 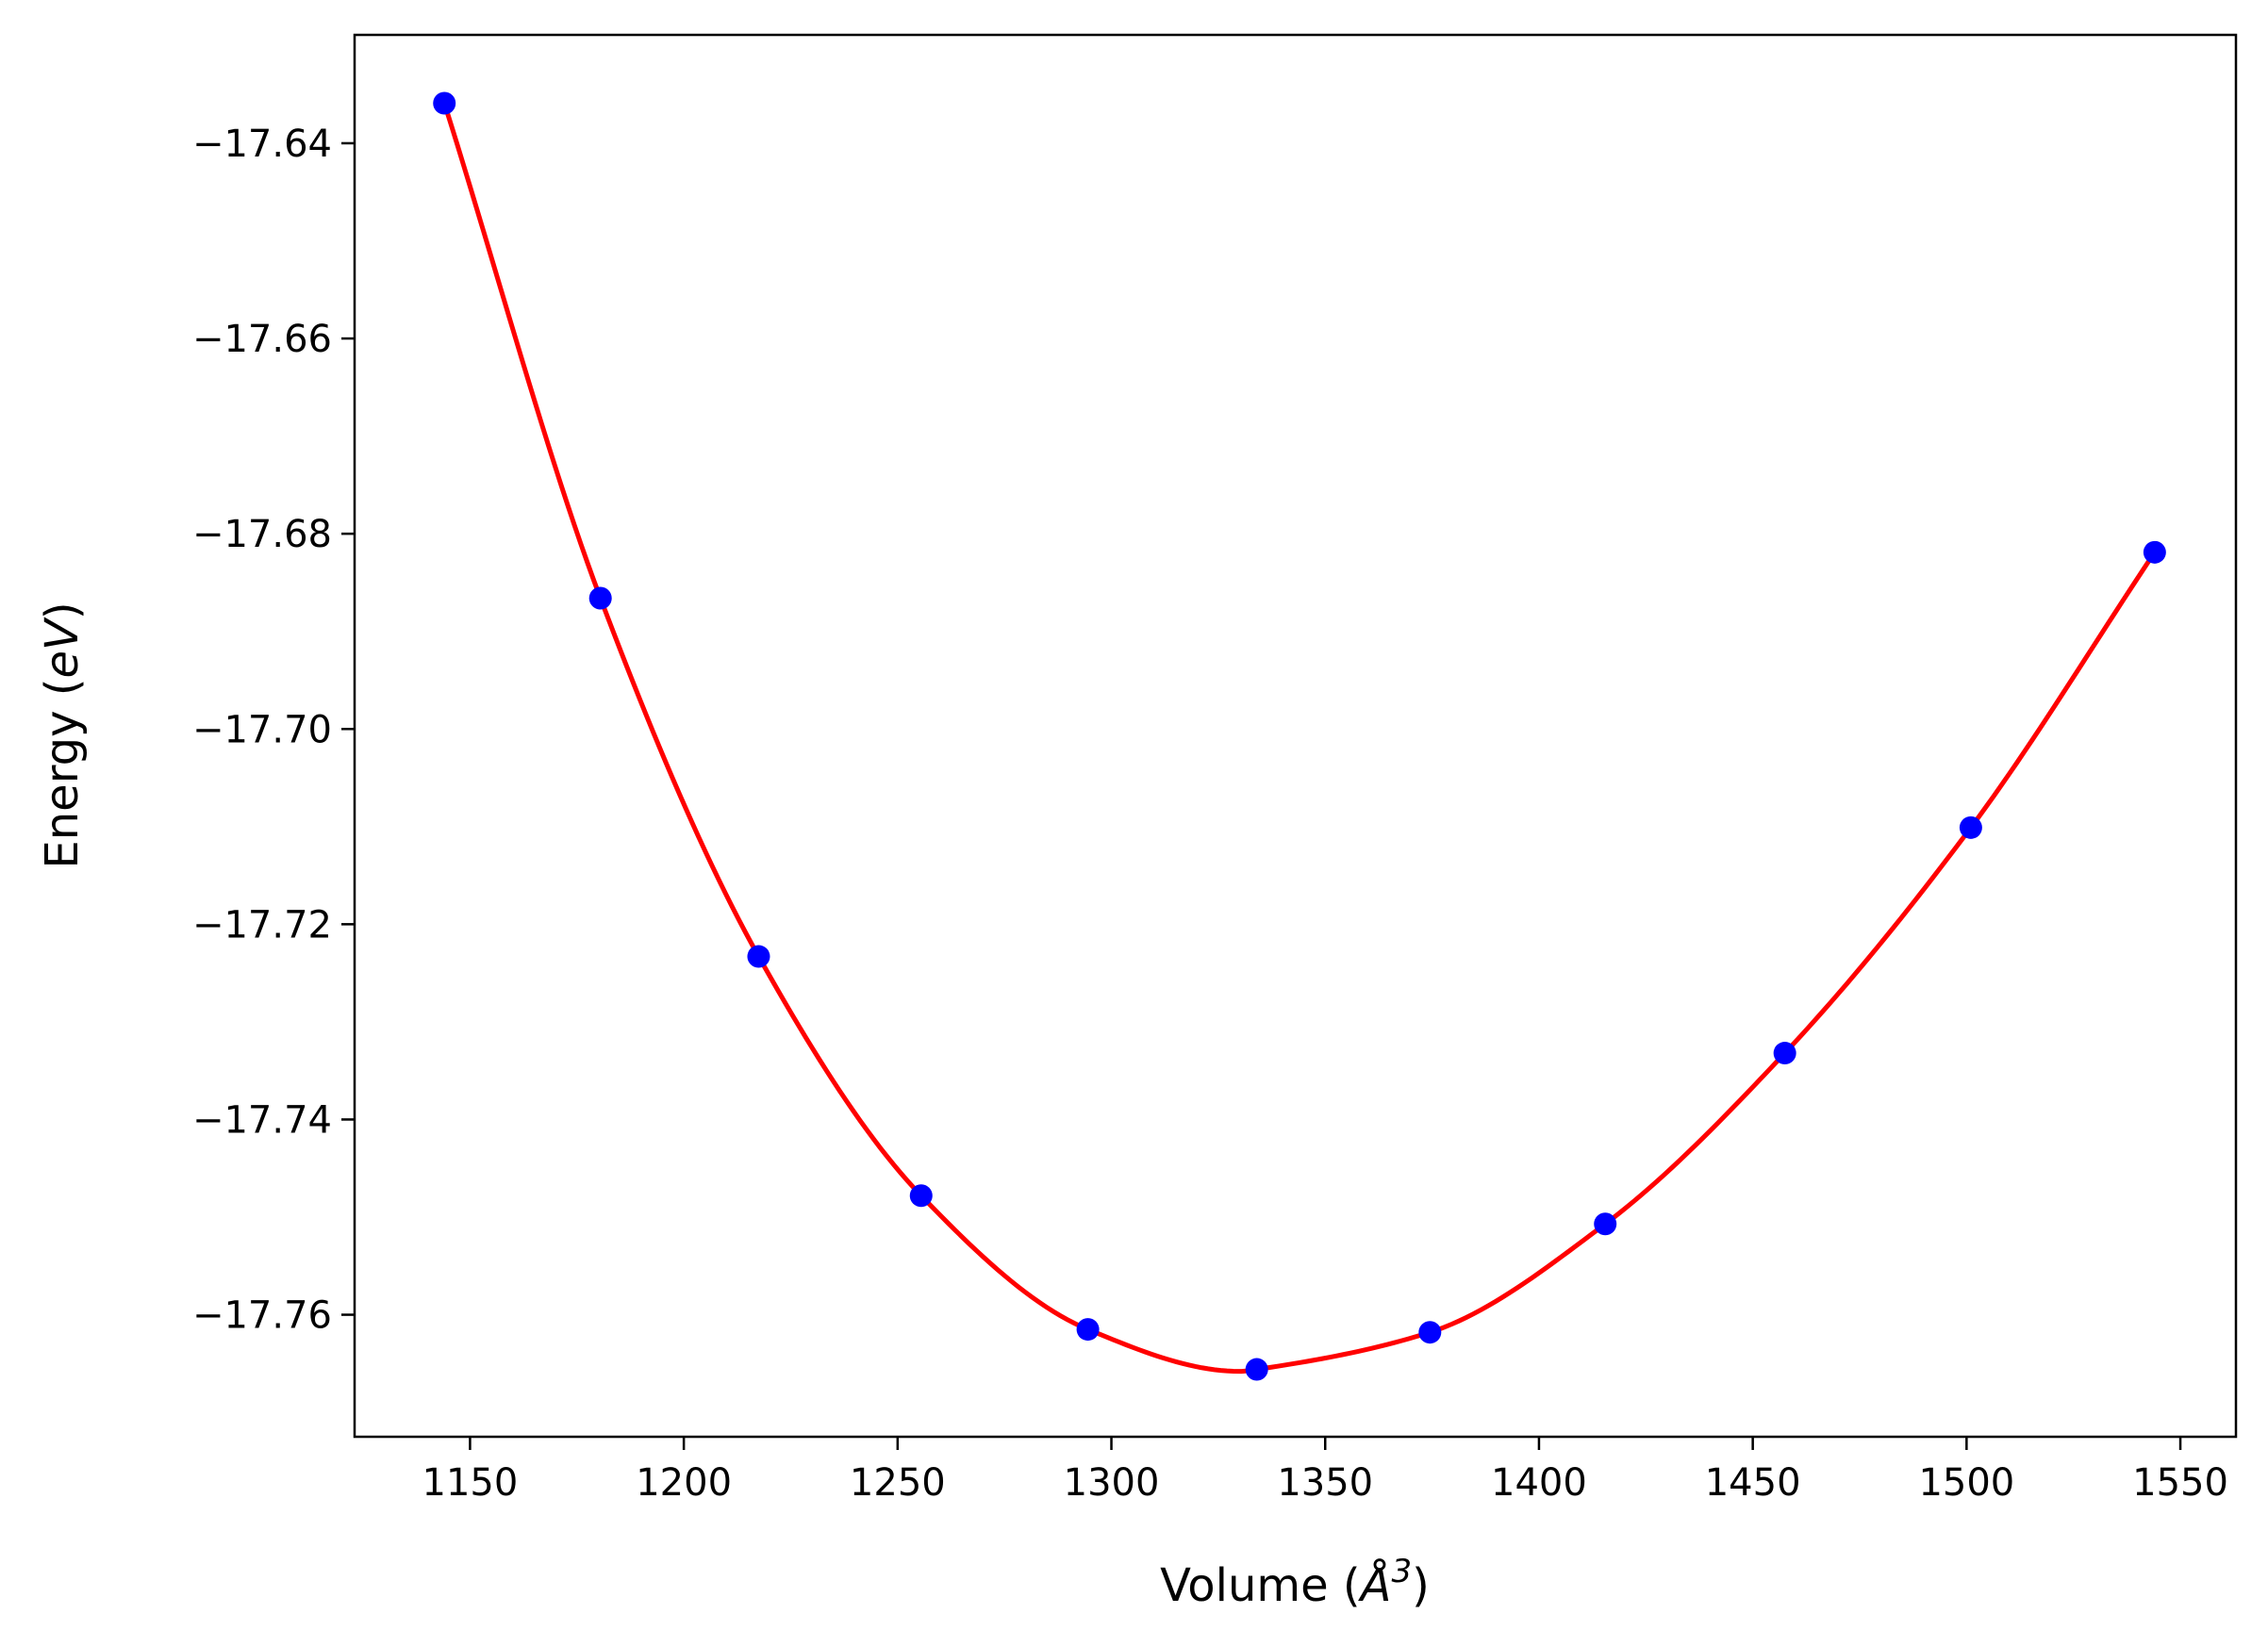 What do you see at coordinates (898, 1483) in the screenshot?
I see `x-tick-label: 1250` at bounding box center [898, 1483].